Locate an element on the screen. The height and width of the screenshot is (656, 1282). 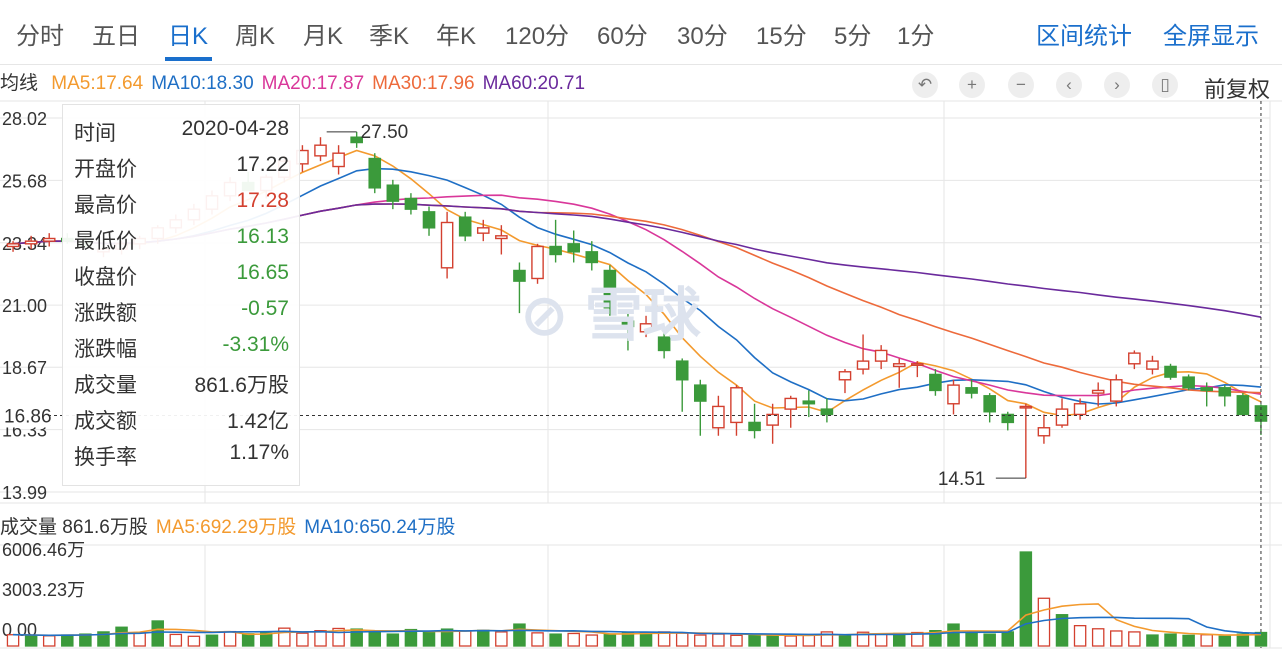
tab-5: 季K is located at coordinates (389, 36).